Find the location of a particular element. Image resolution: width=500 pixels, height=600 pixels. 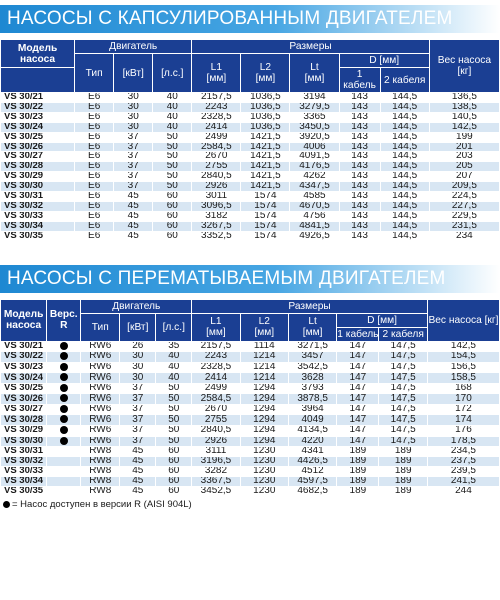

cell-kw: 37 is located at coordinates (133, 177).